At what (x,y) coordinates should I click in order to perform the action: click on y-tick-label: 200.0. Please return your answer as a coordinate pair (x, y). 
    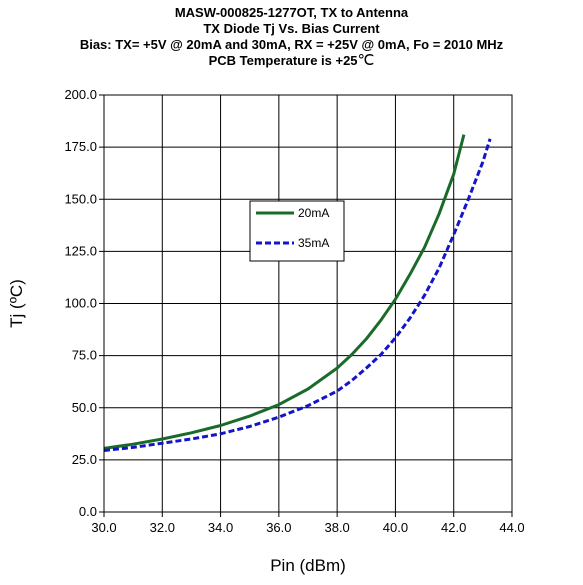
    Looking at the image, I should click on (80, 94).